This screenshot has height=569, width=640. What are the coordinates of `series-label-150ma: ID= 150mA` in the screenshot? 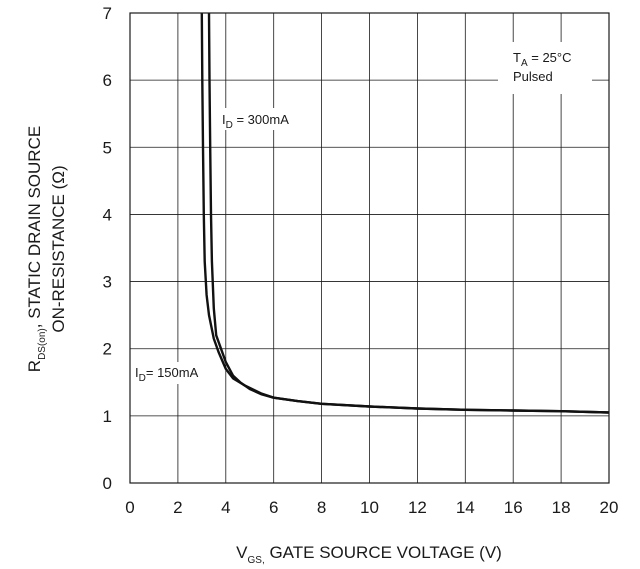 It's located at (172, 373).